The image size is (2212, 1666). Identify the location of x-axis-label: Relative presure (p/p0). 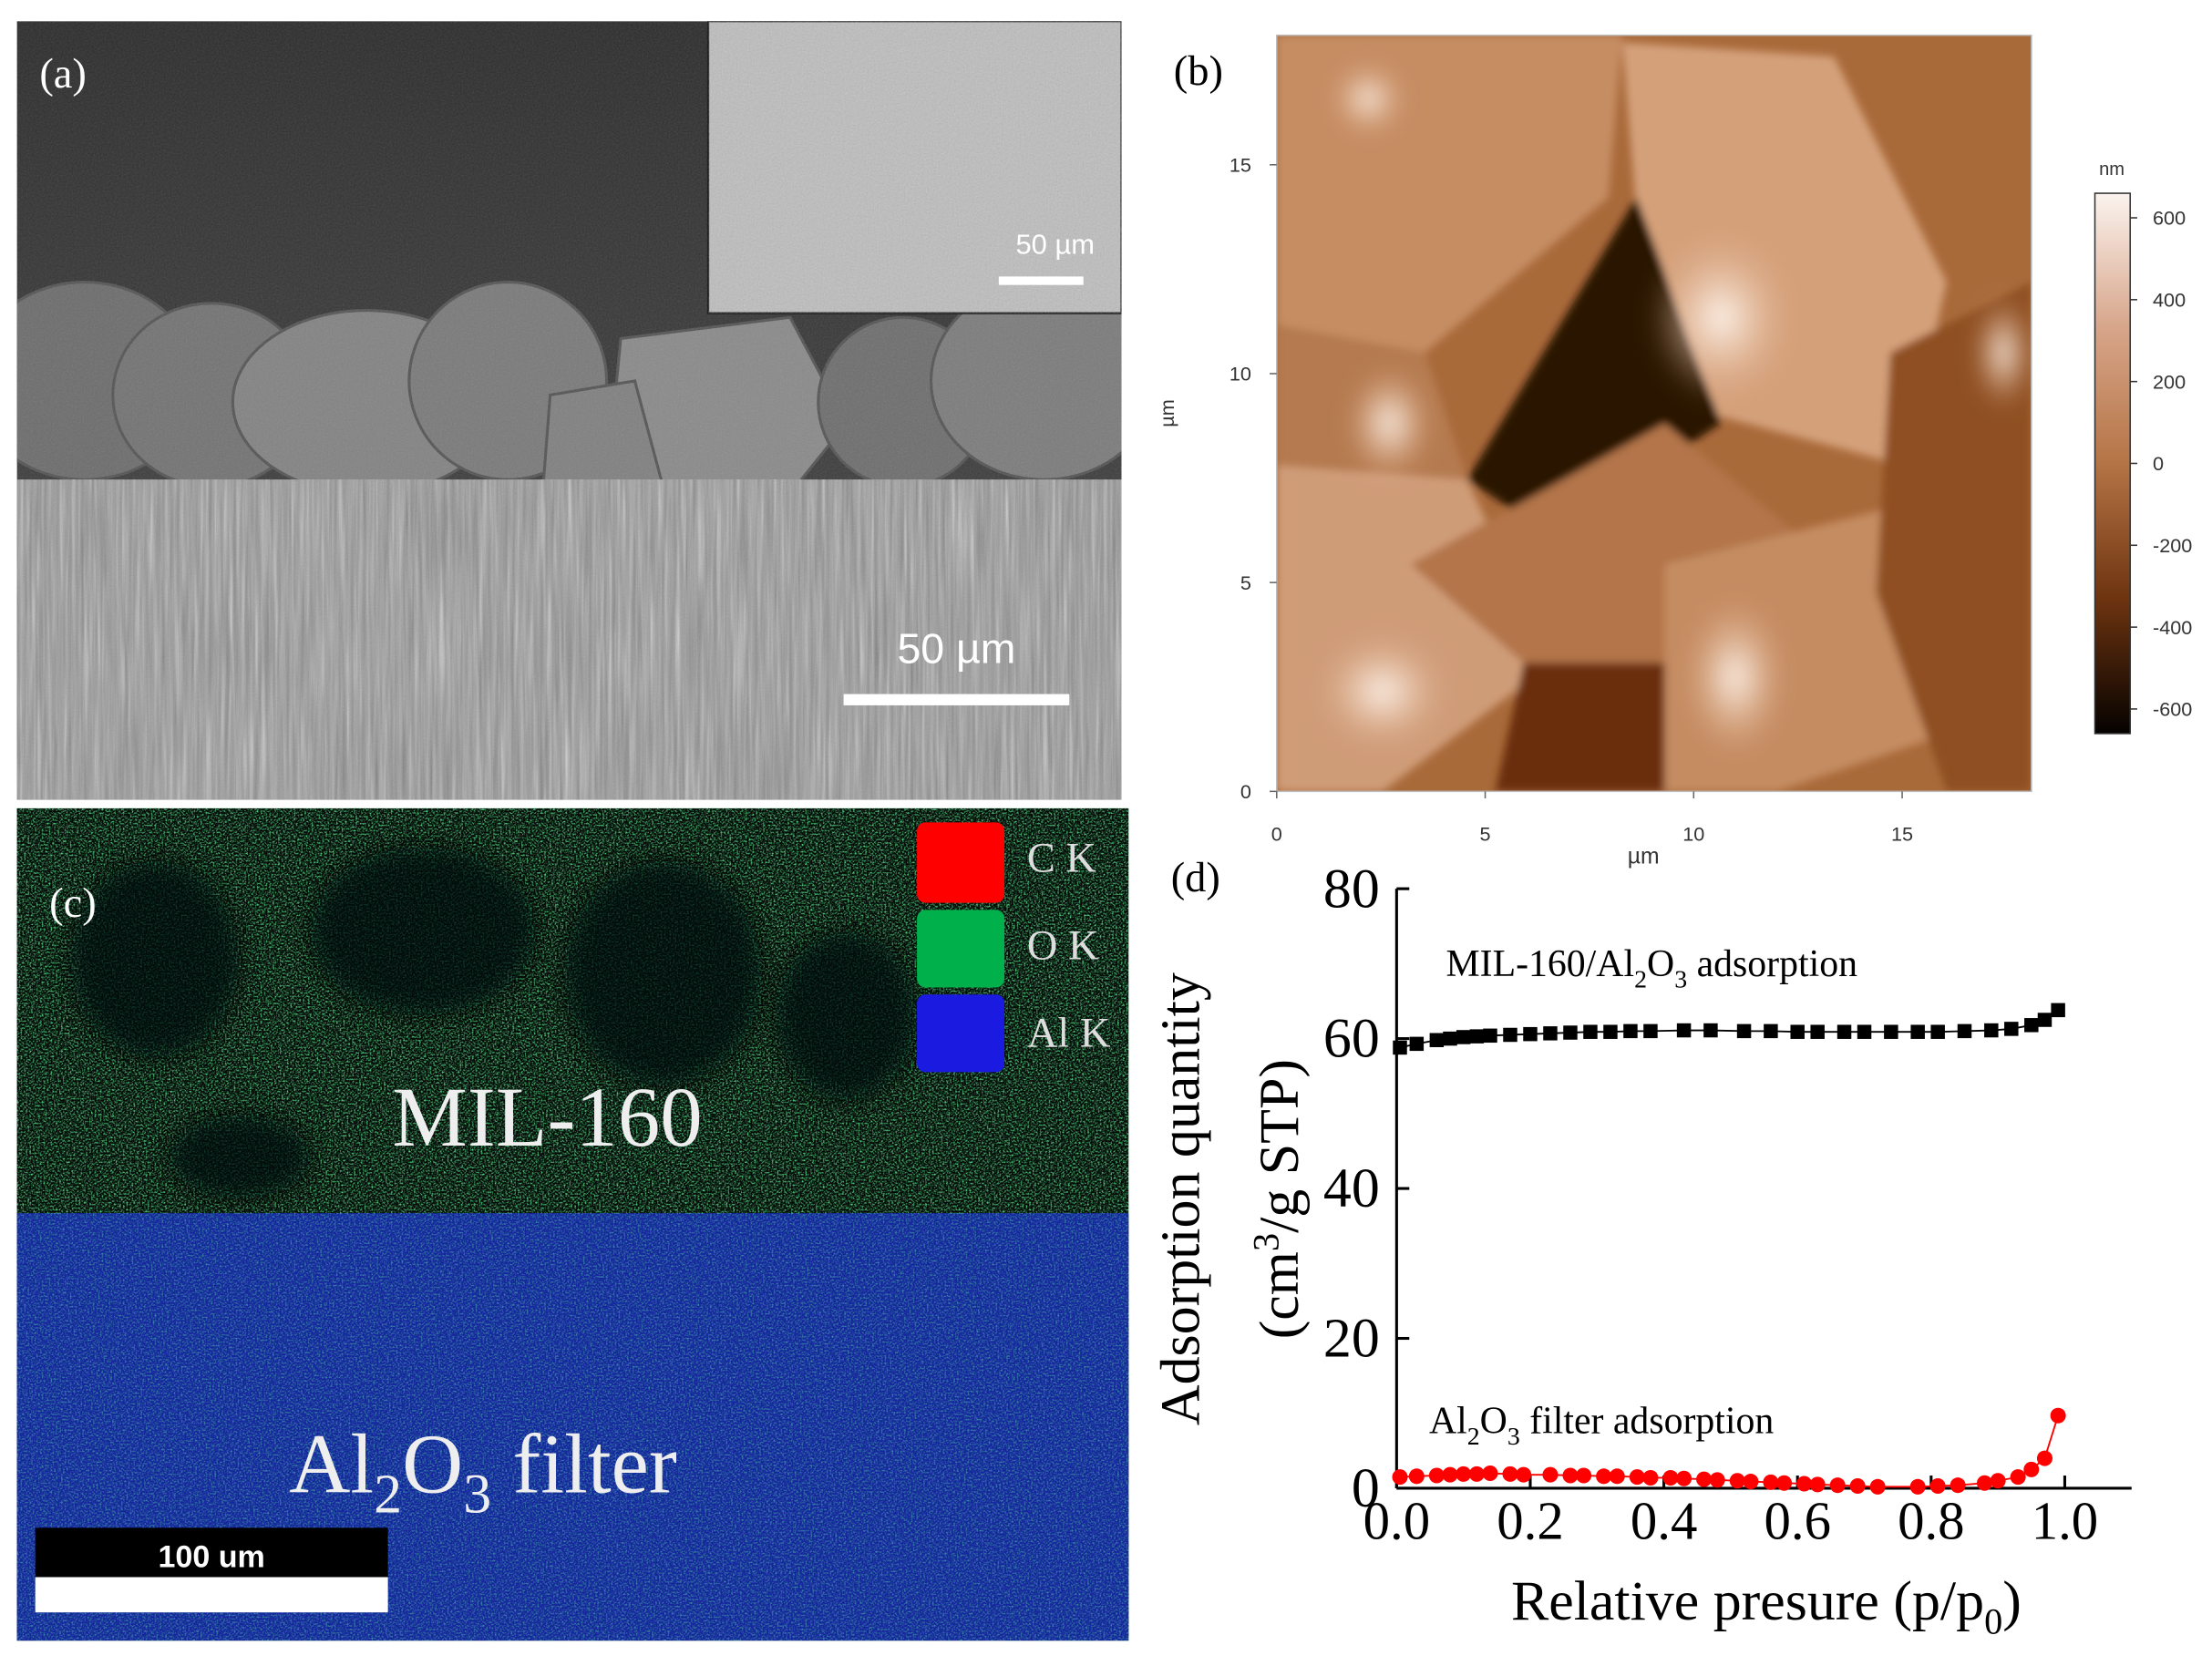
(1766, 1605).